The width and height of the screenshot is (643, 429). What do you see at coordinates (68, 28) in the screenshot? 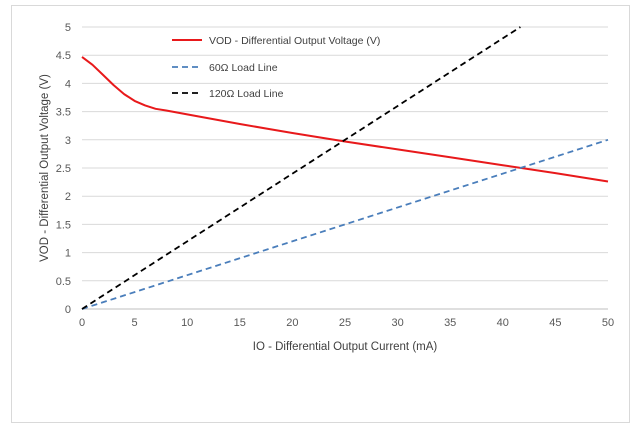
I see `y-tick-label: 5` at bounding box center [68, 28].